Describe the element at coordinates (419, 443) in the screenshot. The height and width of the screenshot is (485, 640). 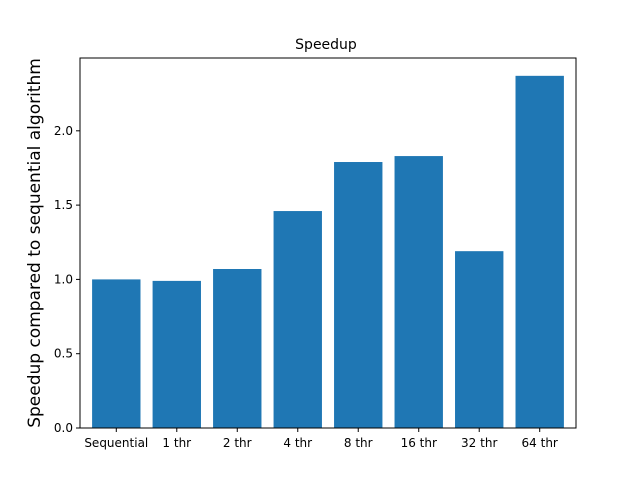
I see `x-tick-label: 16 thr` at that location.